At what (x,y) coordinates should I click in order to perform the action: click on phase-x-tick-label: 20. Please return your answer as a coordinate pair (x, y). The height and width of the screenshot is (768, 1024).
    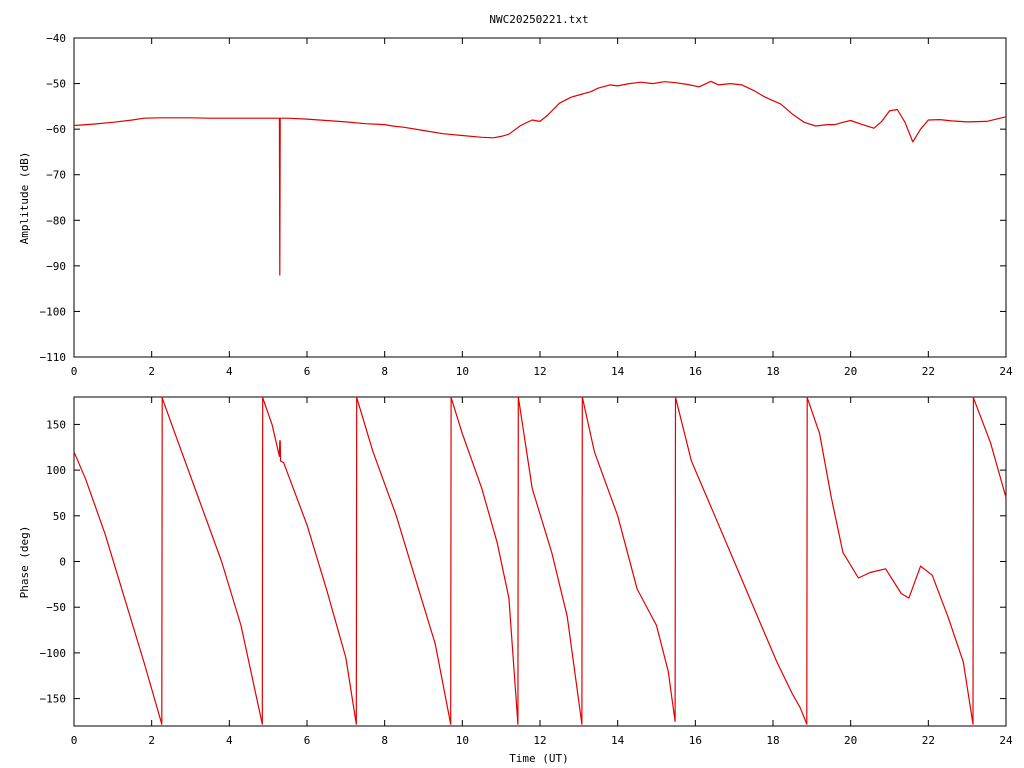
    Looking at the image, I should click on (850, 740).